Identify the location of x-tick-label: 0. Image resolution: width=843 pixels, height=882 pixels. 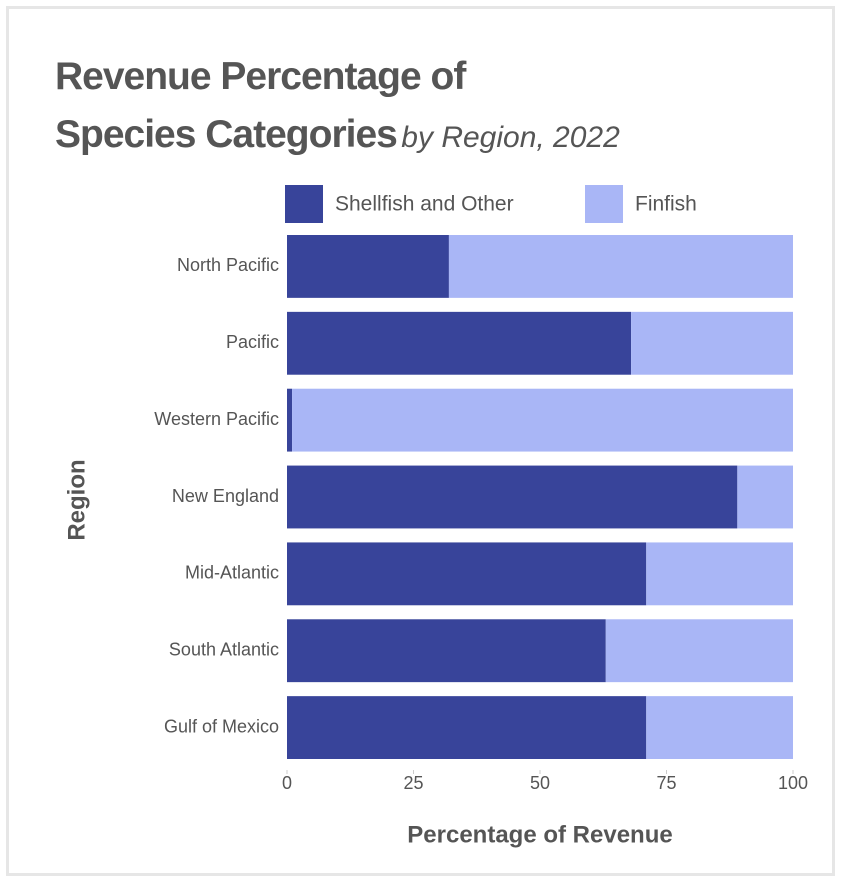
(287, 783).